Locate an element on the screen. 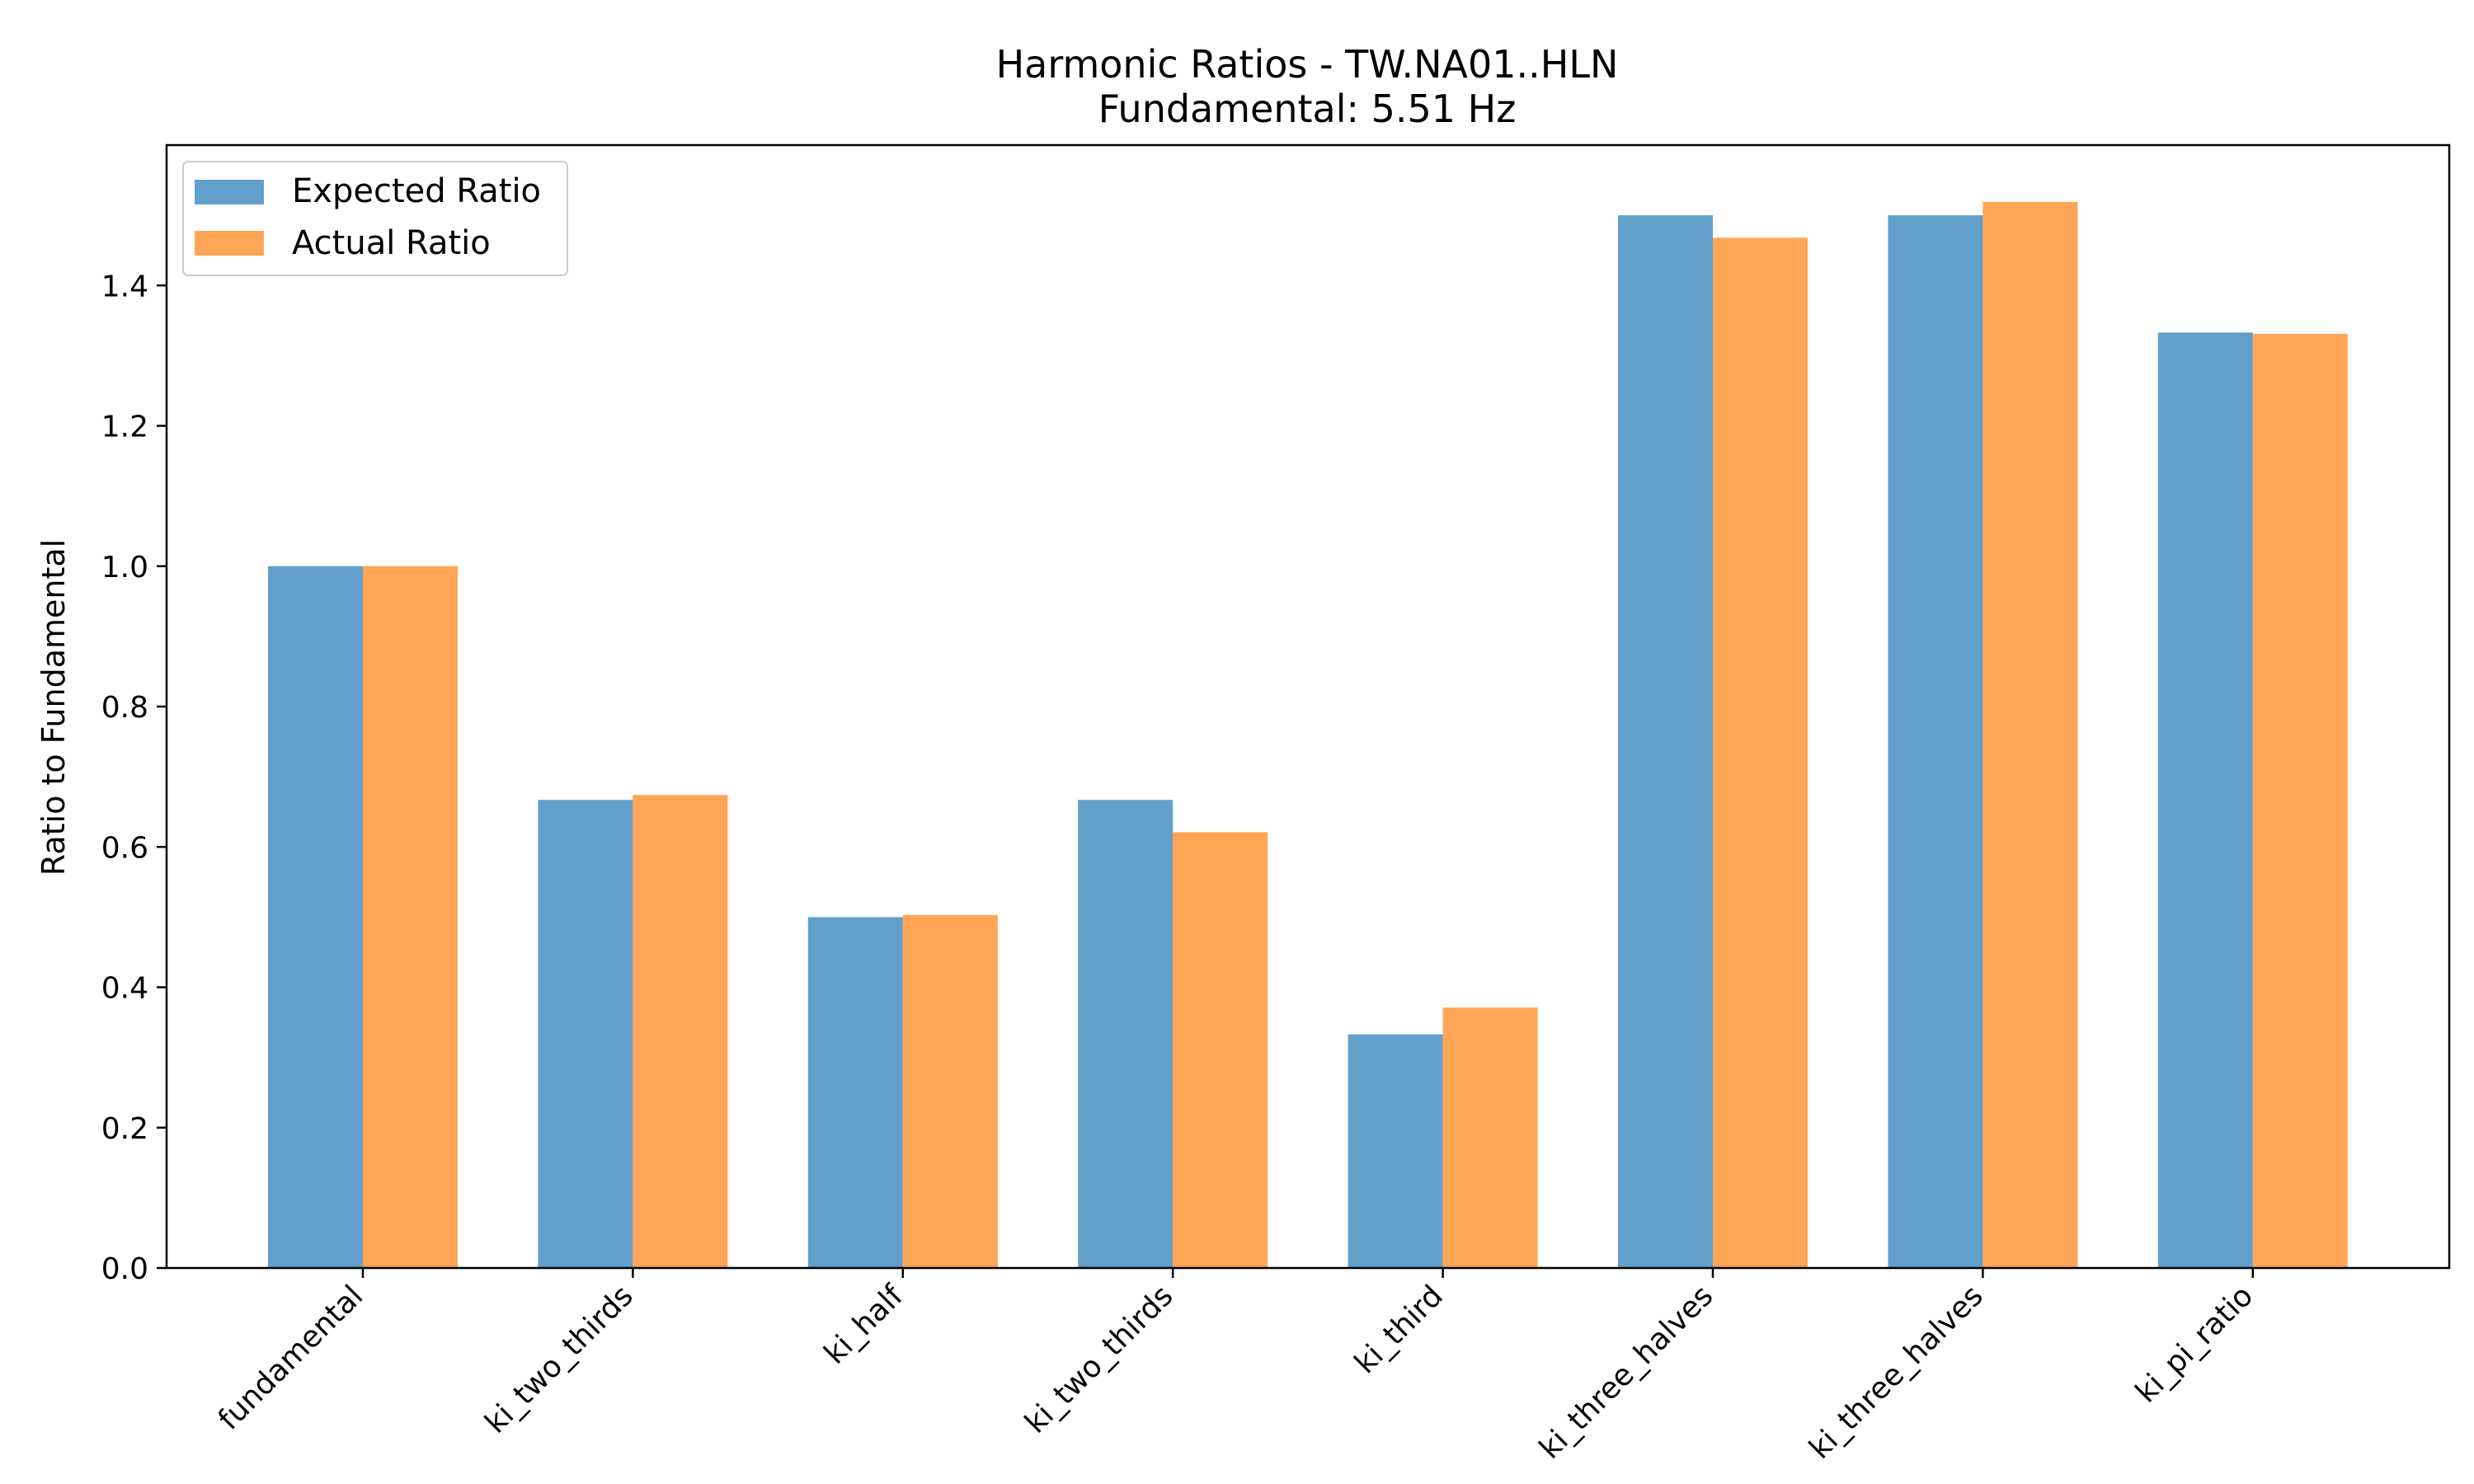  x-tick-label-2: ki_half is located at coordinates (864, 1324).